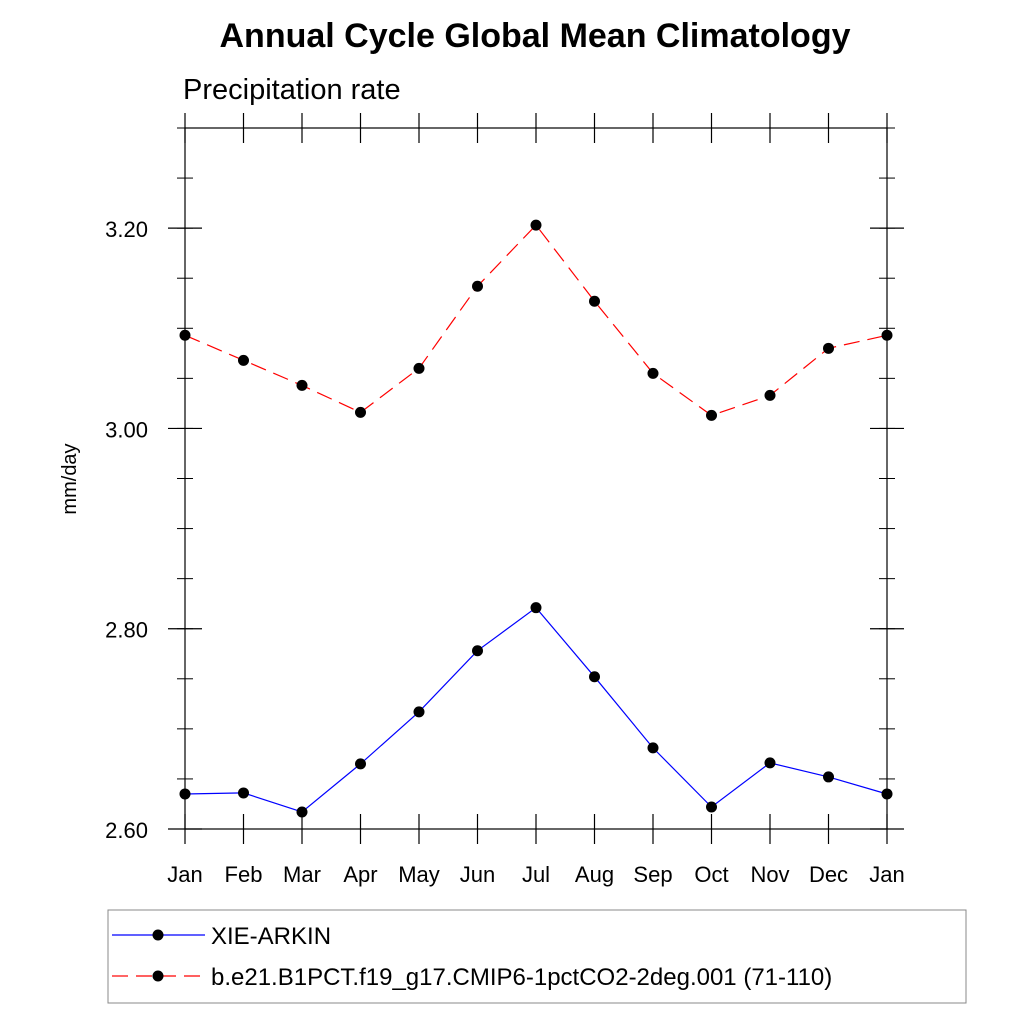 Image resolution: width=1024 pixels, height=1024 pixels. Describe the element at coordinates (126, 229) in the screenshot. I see `y-tick-label: 3.20` at that location.